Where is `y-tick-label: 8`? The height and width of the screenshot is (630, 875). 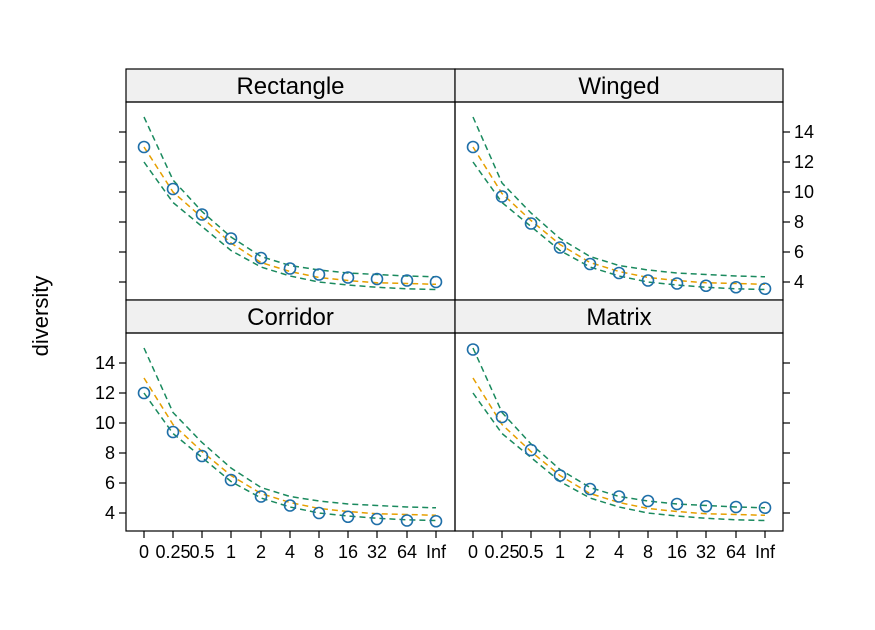
y-tick-label: 8 is located at coordinates (799, 222).